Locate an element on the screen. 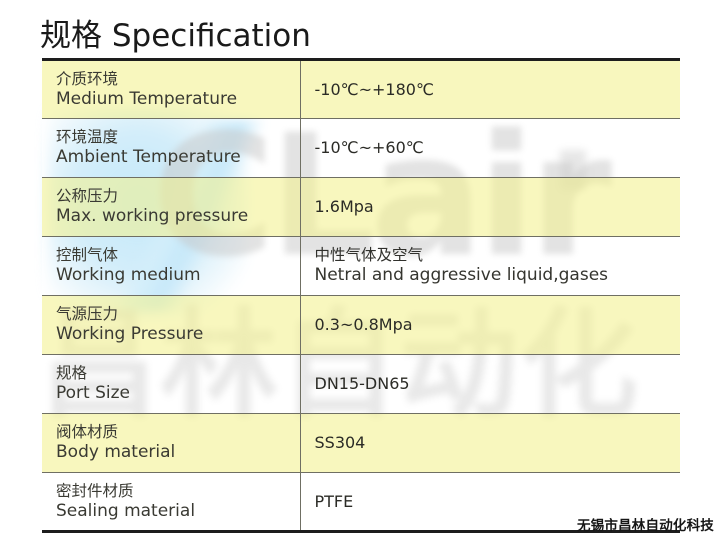  row-label-en: Working medium is located at coordinates (128, 275).